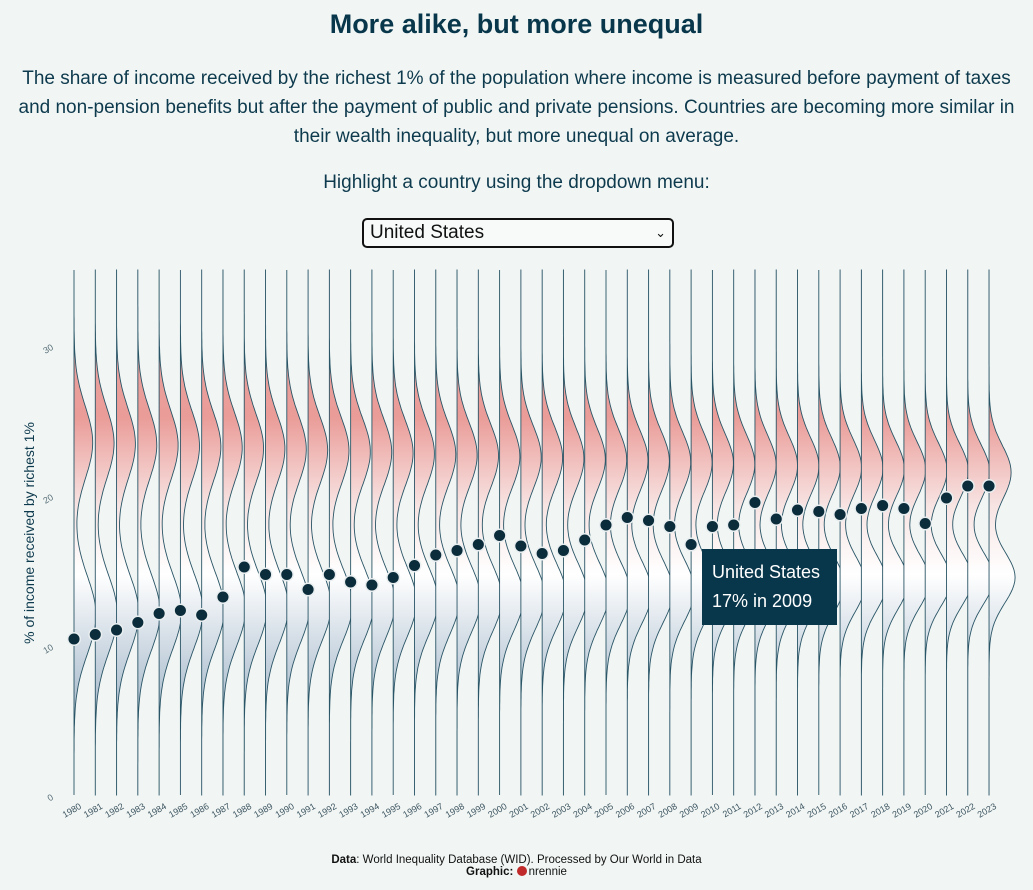 The height and width of the screenshot is (890, 1033). I want to click on x-tick-label: 2004, so click(582, 810).